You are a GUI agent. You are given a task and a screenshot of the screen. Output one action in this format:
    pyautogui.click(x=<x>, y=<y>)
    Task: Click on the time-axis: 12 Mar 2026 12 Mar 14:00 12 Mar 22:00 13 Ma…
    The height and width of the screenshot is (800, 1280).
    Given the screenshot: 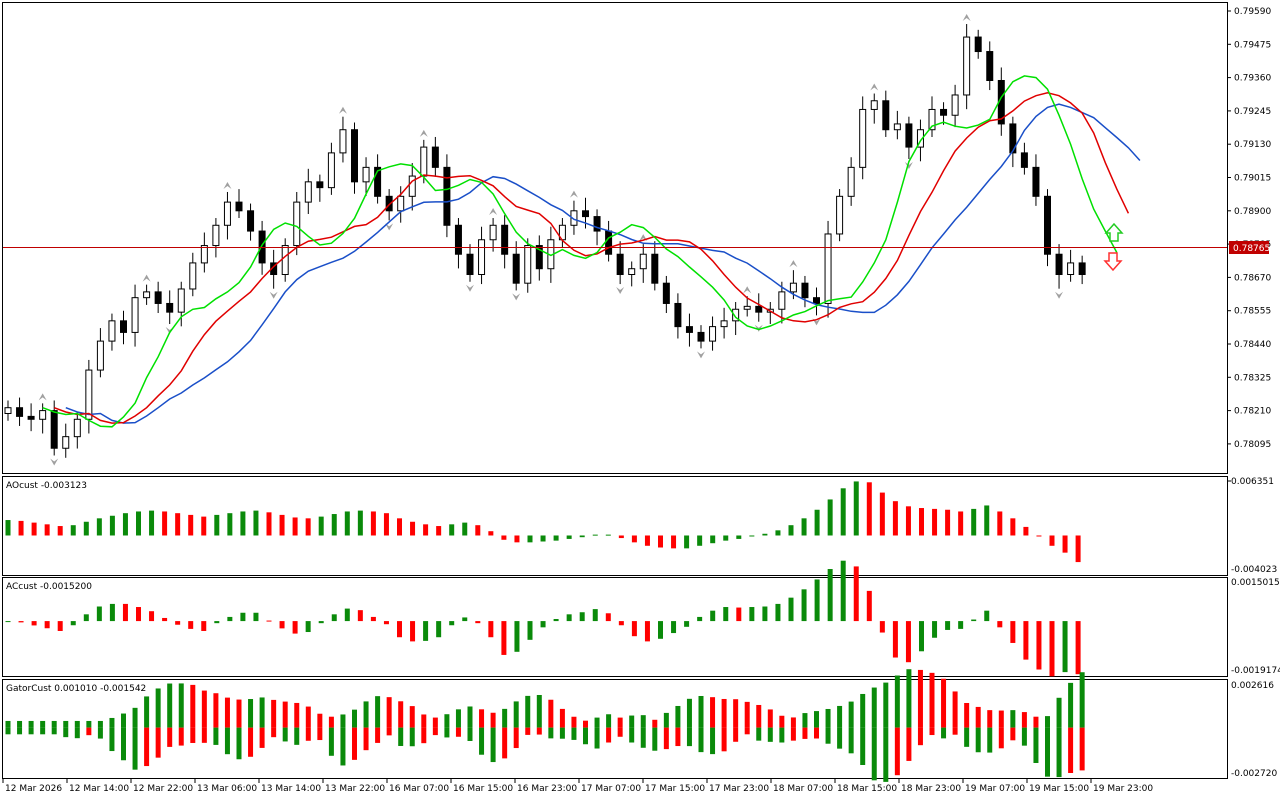 What is the action you would take?
    pyautogui.click(x=577, y=786)
    